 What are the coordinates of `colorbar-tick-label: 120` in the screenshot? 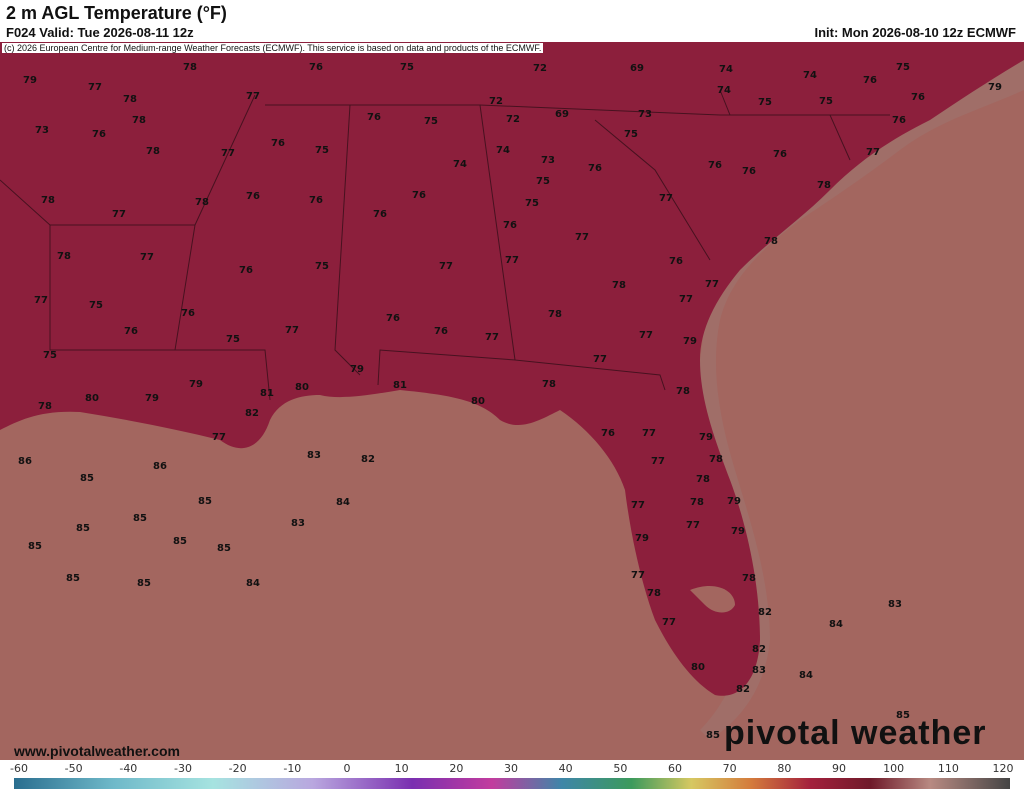 It's located at (1003, 768).